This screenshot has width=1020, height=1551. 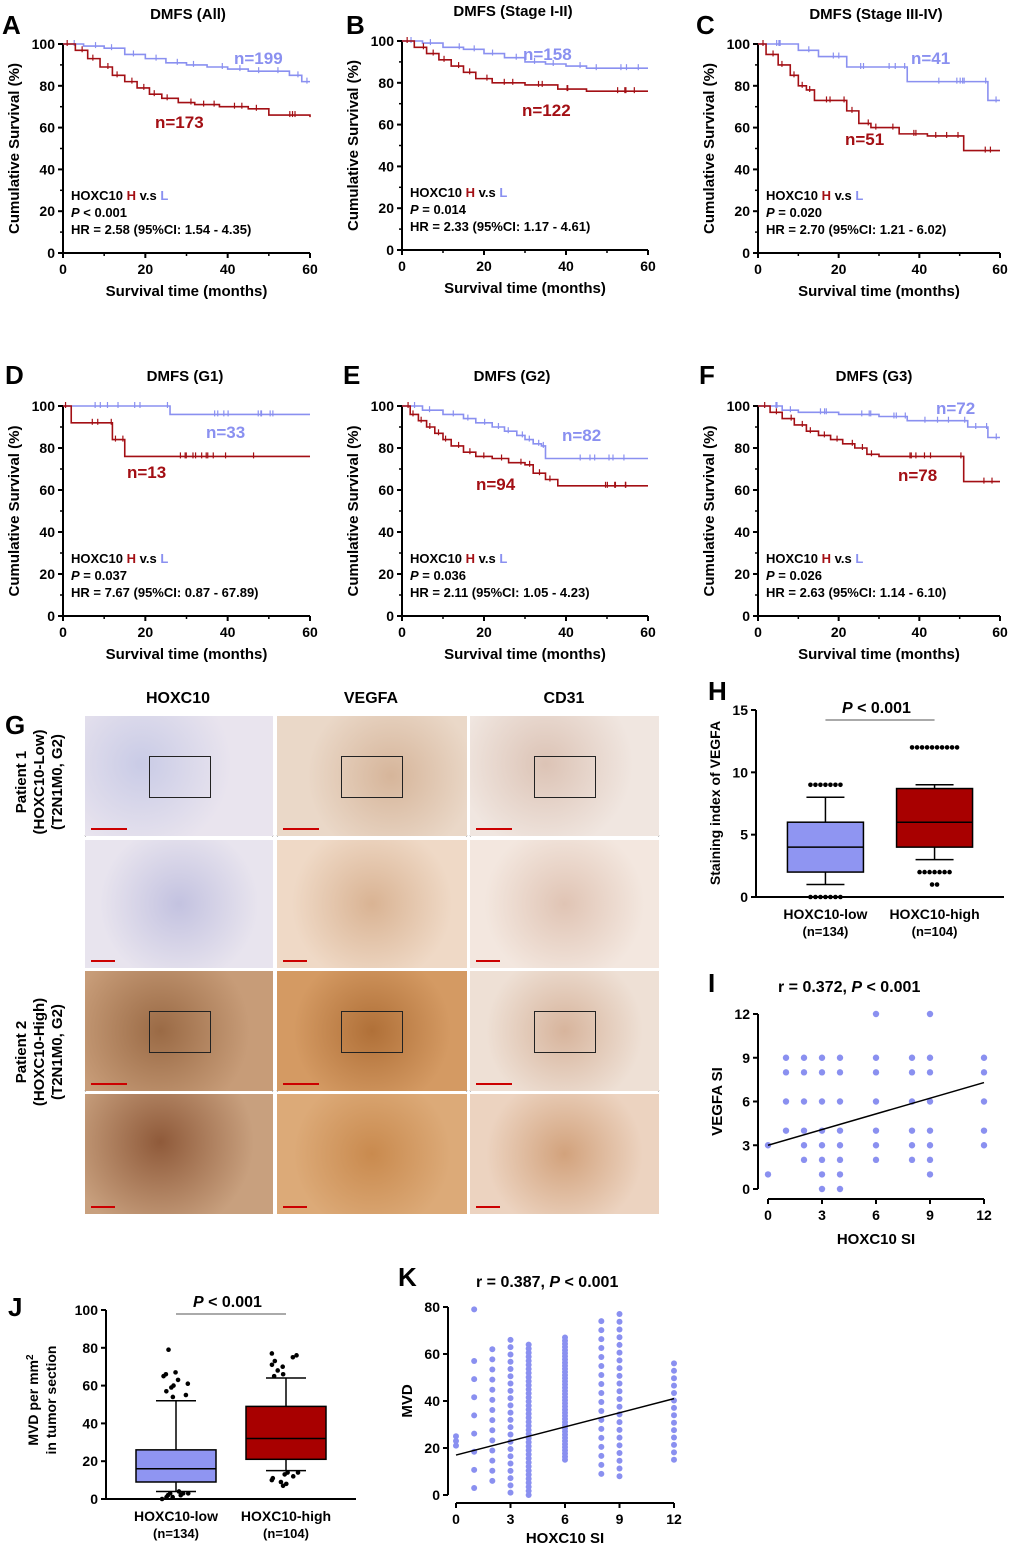 I want to click on y-tick-label: 60, so click(x=47, y=490).